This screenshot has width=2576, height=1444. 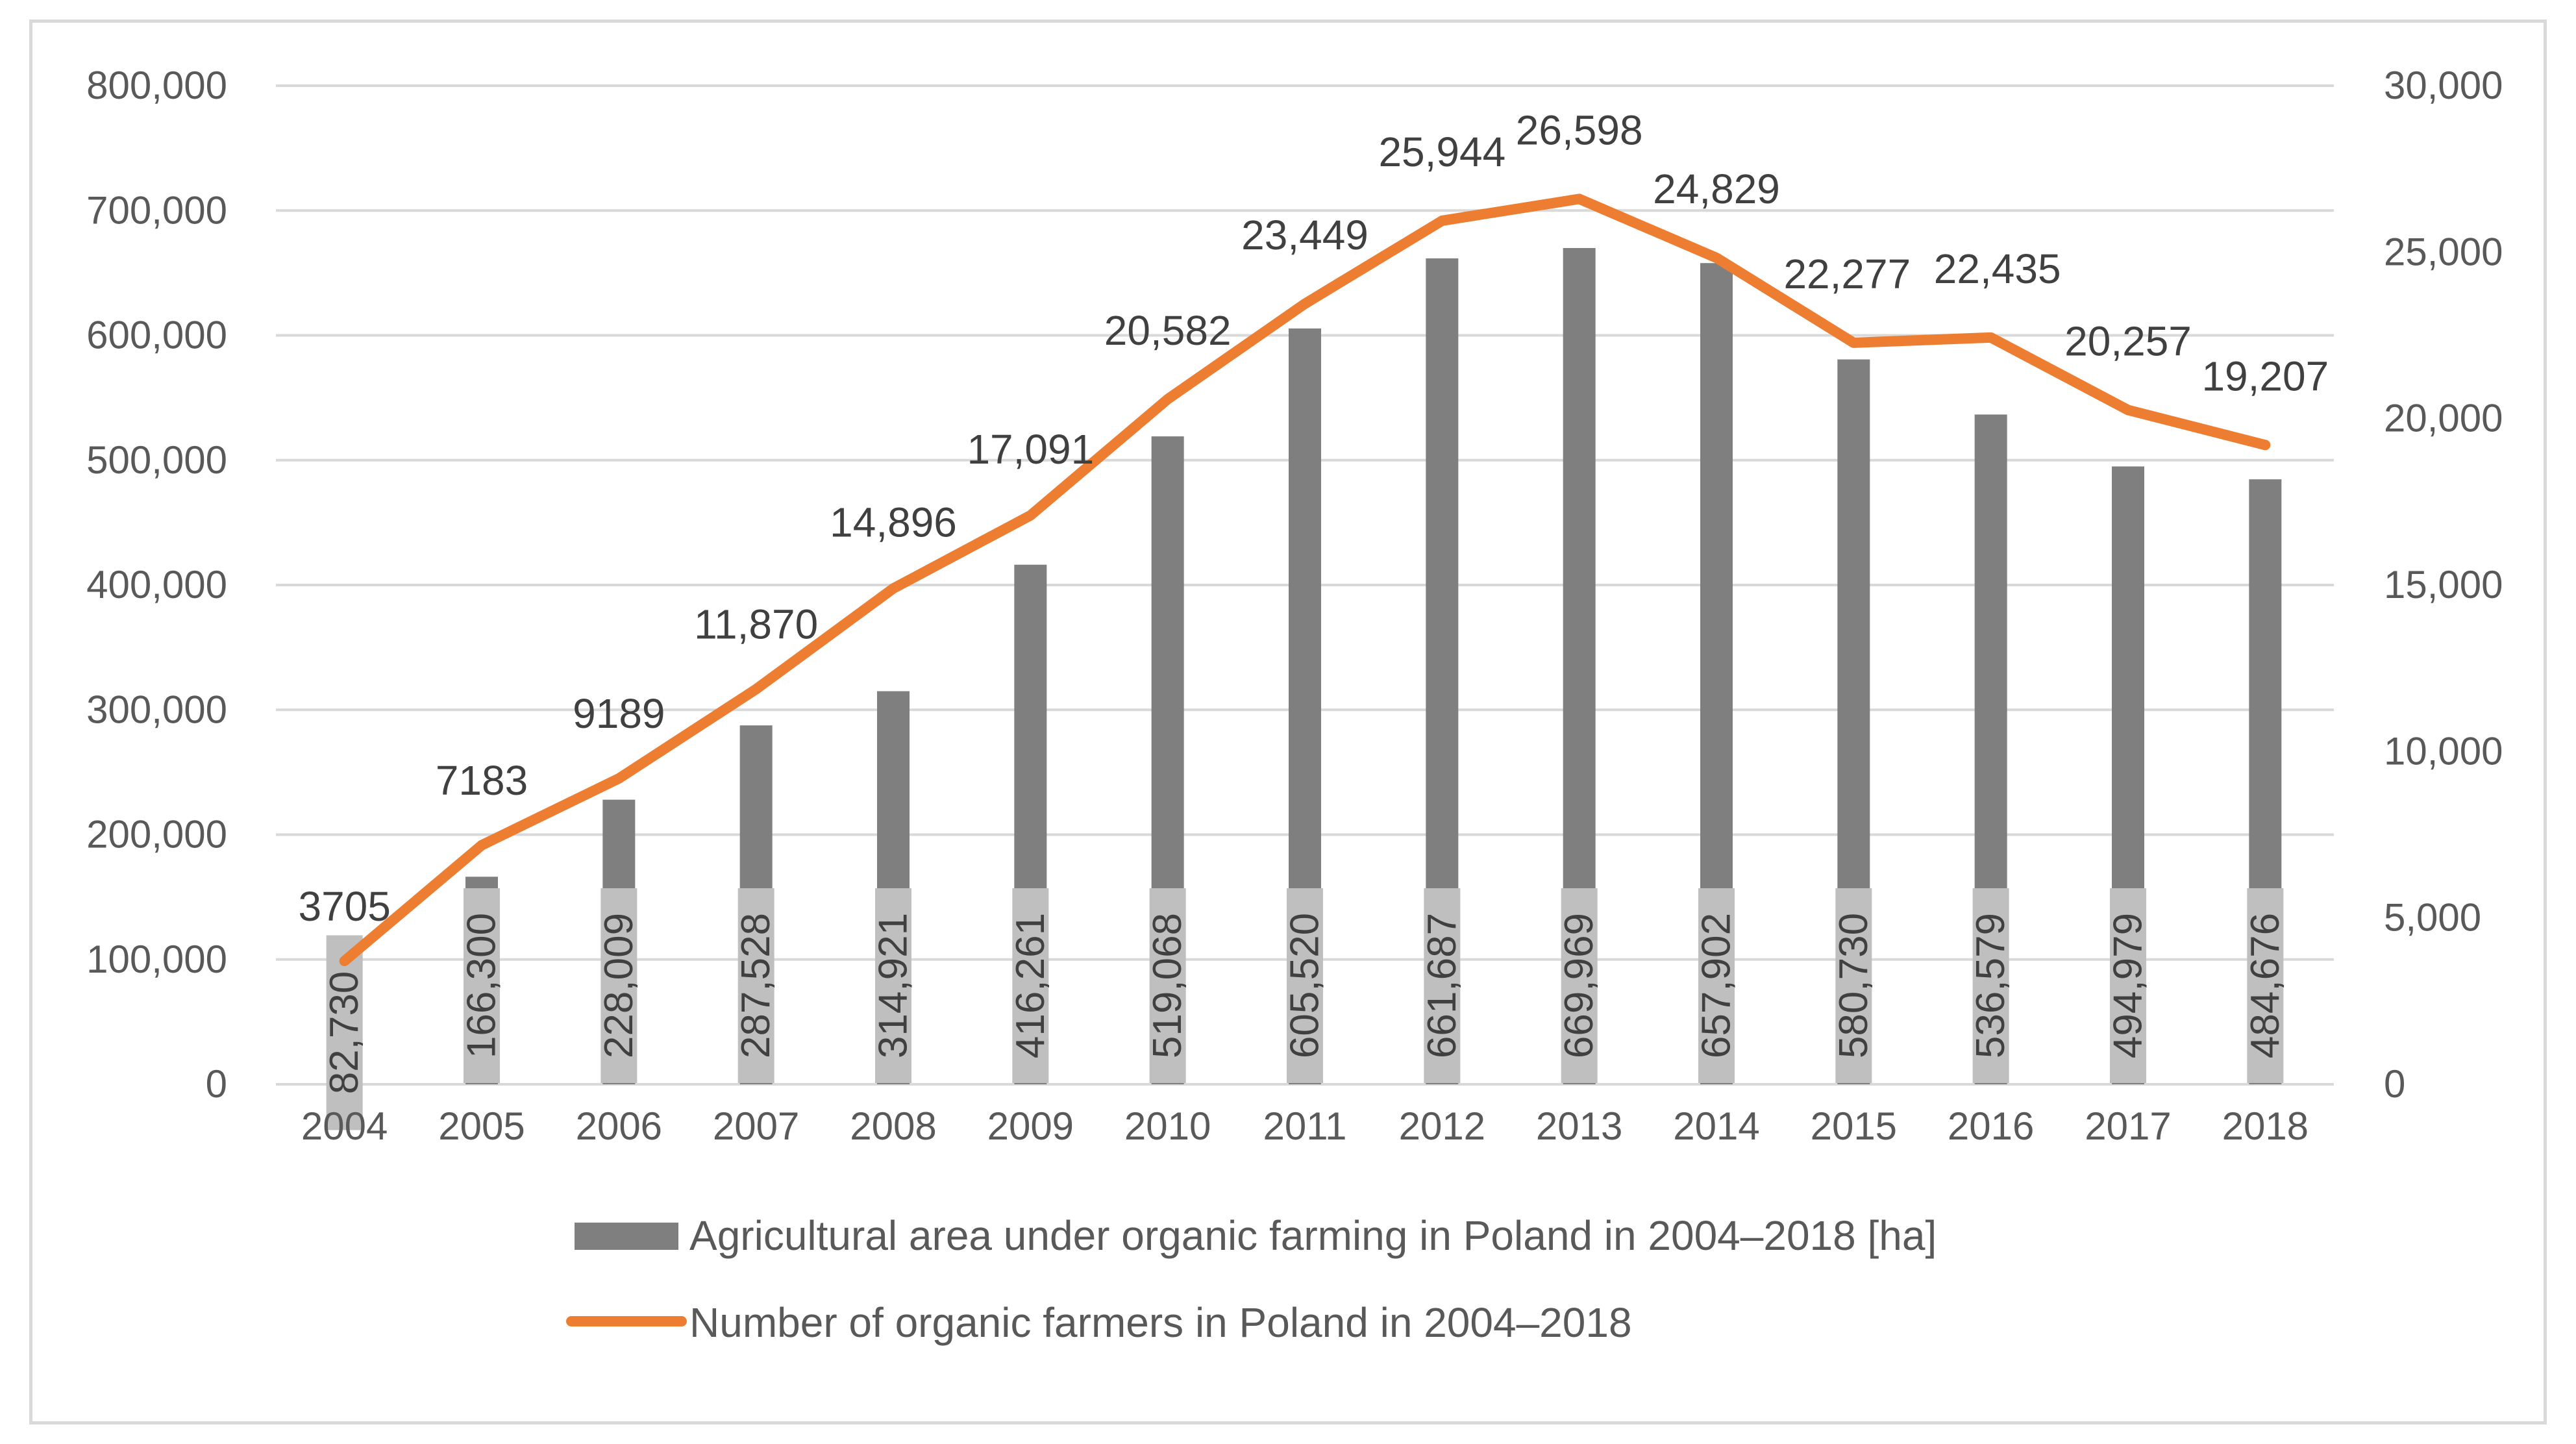 I want to click on x-tick-label: 2006, so click(x=619, y=1126).